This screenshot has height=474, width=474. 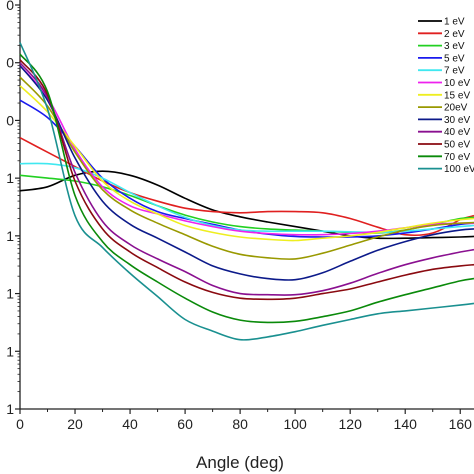 I want to click on legend-label: 30 eV, so click(x=457, y=120).